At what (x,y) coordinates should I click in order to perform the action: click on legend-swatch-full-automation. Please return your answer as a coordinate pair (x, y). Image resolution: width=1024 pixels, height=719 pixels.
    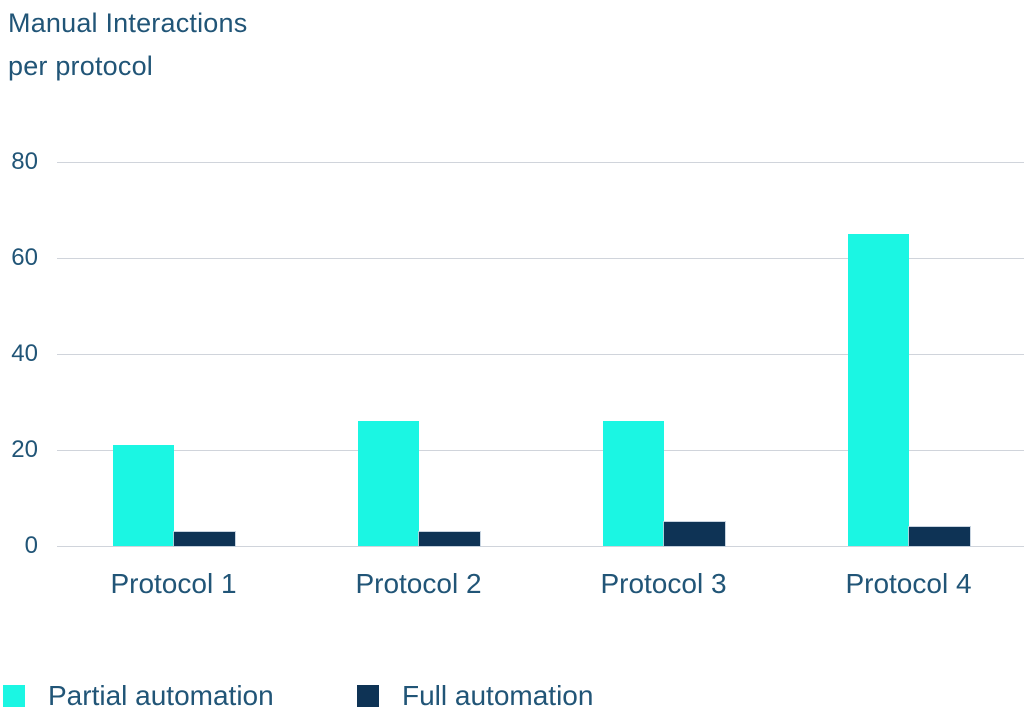
    Looking at the image, I should click on (368, 696).